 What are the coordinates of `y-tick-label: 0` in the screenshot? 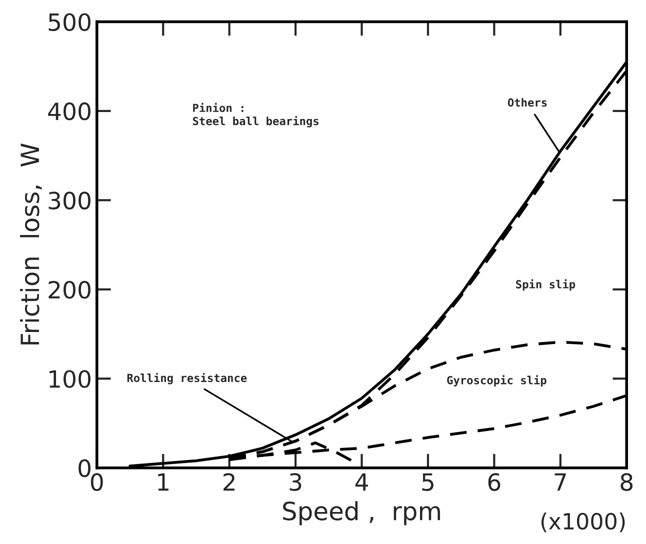 It's located at (84, 468).